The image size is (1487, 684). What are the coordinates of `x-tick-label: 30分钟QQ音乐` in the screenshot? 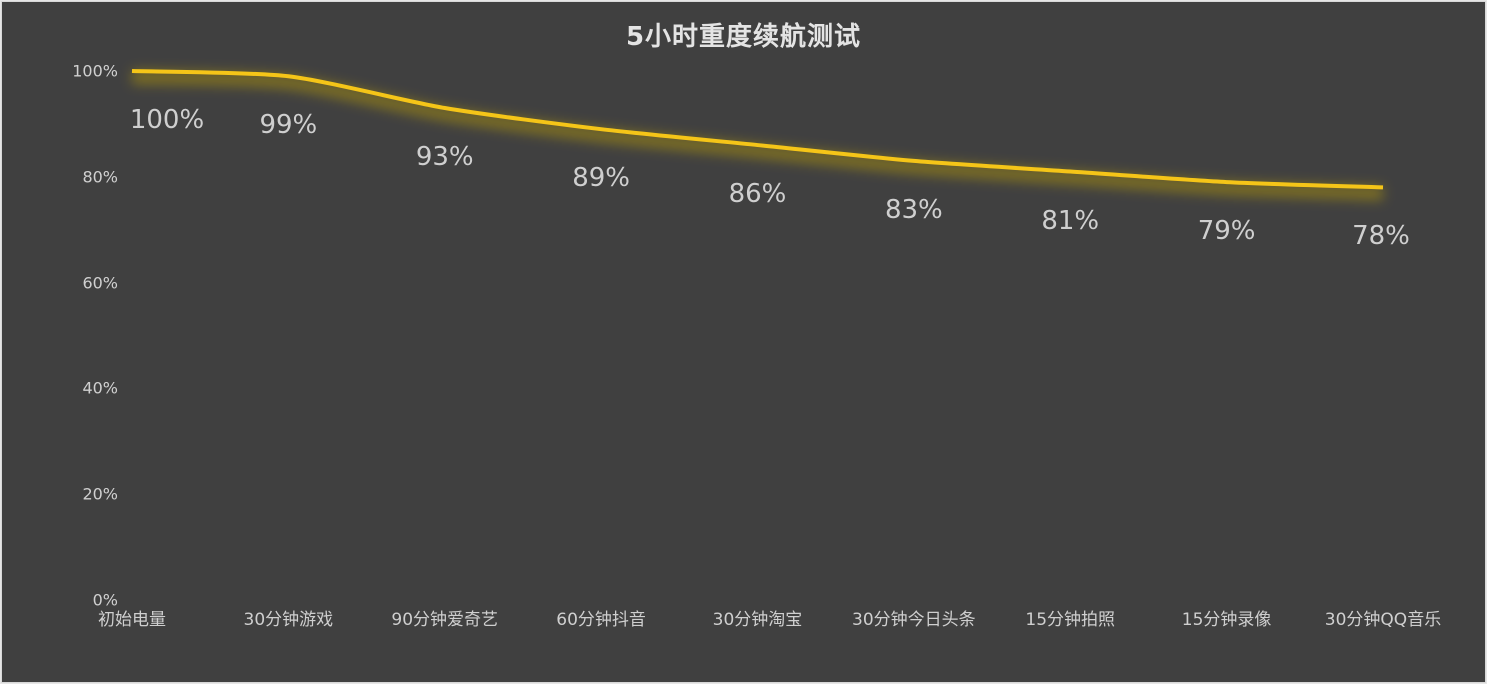 It's located at (1383, 620).